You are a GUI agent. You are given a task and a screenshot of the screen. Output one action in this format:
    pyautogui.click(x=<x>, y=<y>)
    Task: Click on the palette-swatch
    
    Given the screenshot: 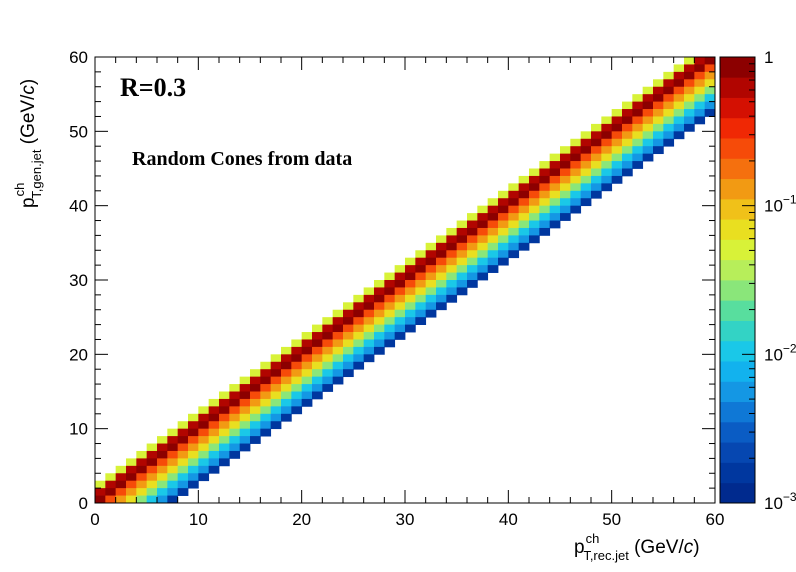 What is the action you would take?
    pyautogui.click(x=737, y=392)
    